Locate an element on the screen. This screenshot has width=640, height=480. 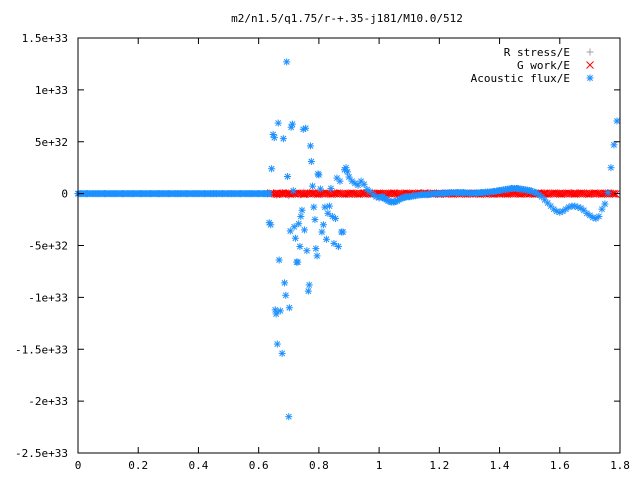
x-tick-label: 1.4 is located at coordinates (500, 465).